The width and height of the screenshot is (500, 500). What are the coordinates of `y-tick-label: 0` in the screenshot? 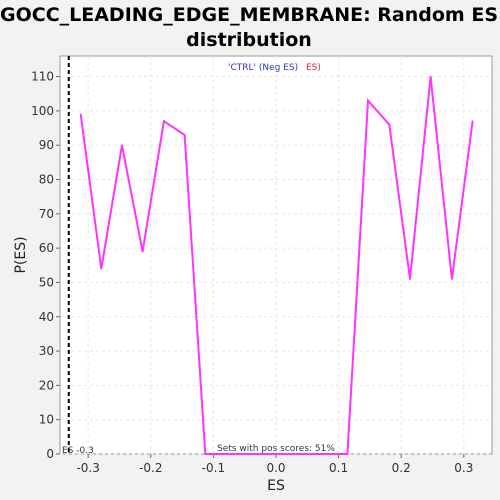 It's located at (50, 454).